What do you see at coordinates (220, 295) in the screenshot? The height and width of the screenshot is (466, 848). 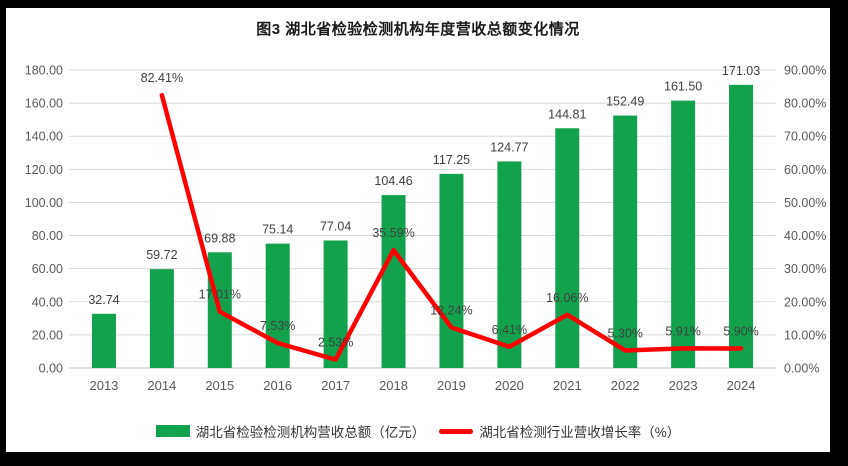 I see `svg-text: 17.01%` at bounding box center [220, 295].